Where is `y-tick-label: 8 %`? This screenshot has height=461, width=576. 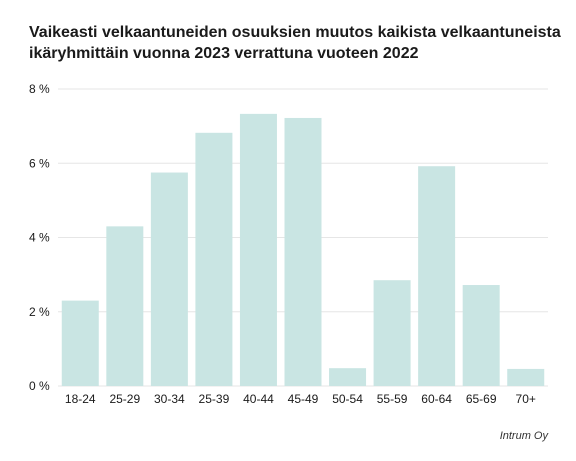
y-tick-label: 8 % is located at coordinates (39, 89).